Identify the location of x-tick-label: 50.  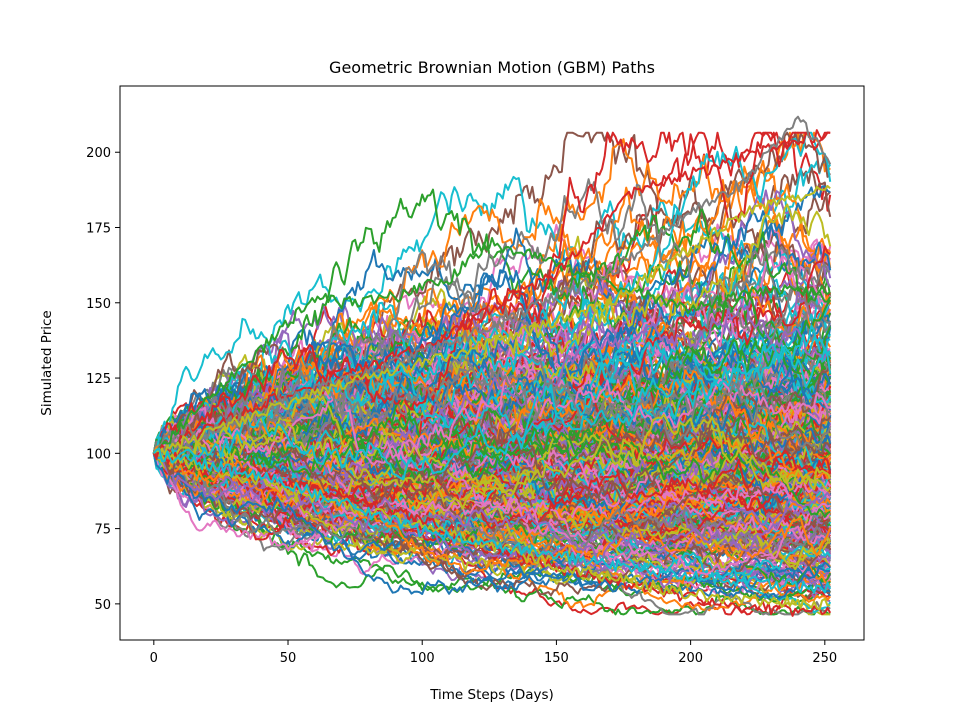
(288, 658).